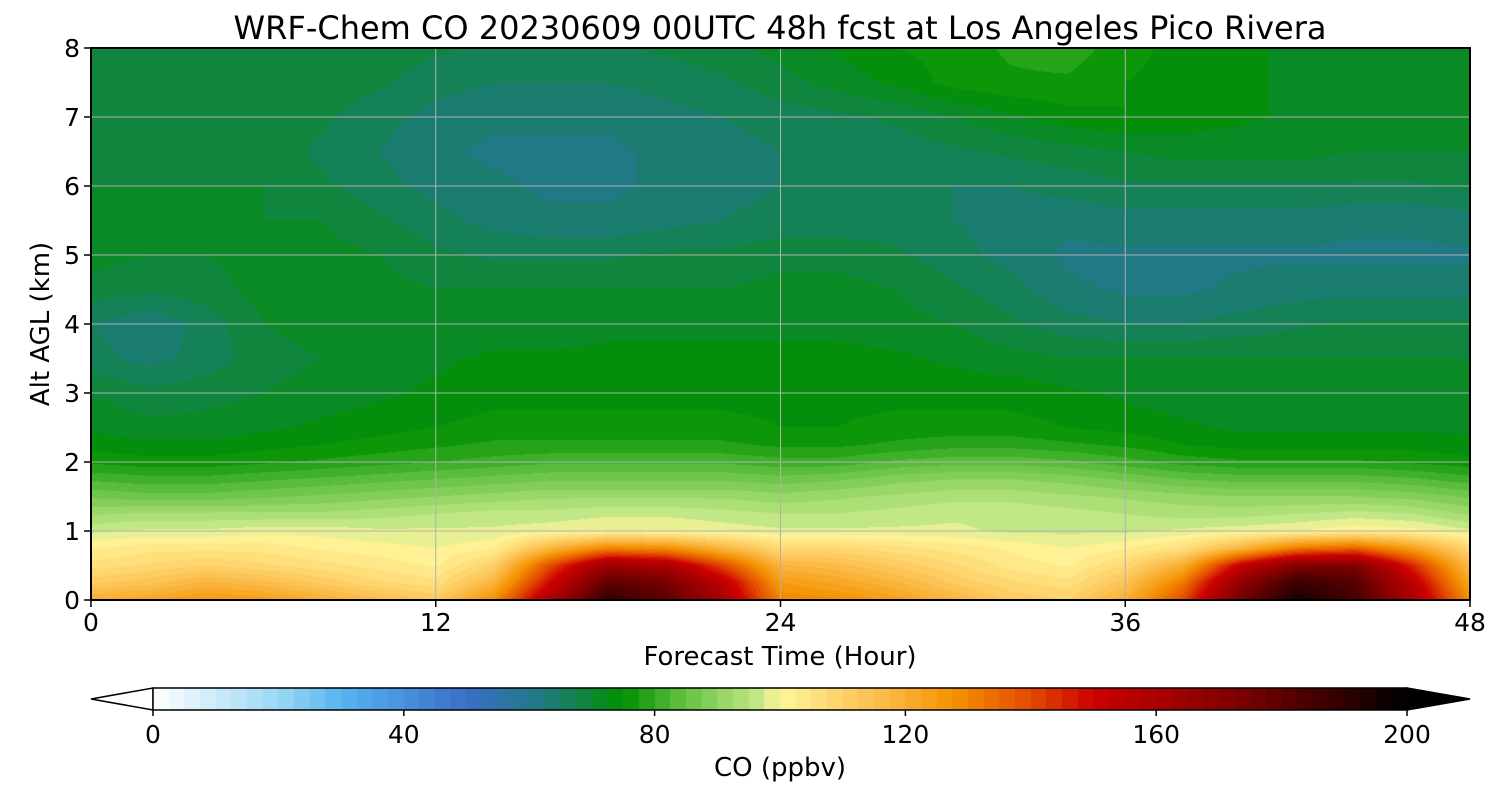 This screenshot has height=800, width=1500. I want to click on y-tick-label: 7, so click(72, 117).